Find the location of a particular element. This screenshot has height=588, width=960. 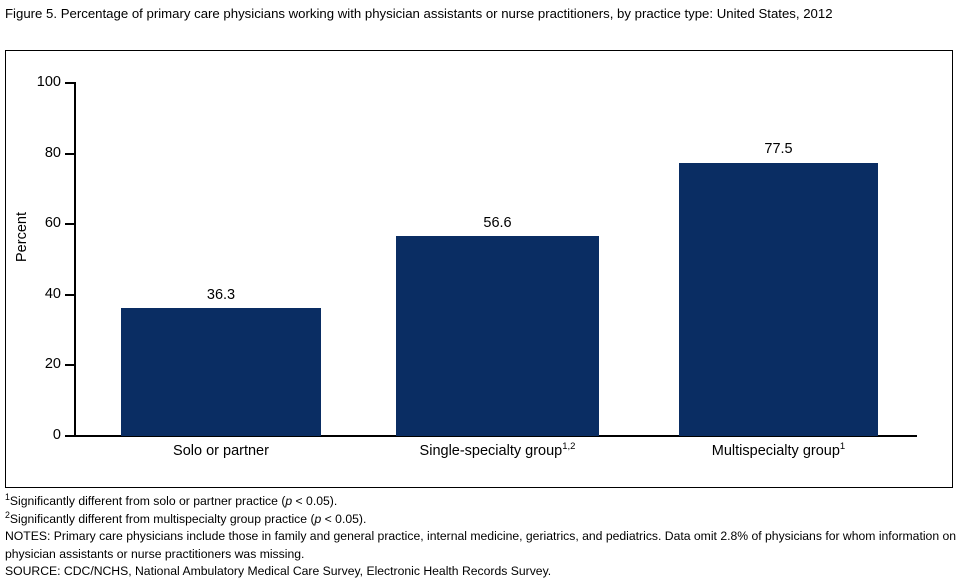

y-tick-label-80-wrap: 80 is located at coordinates (33, 152).